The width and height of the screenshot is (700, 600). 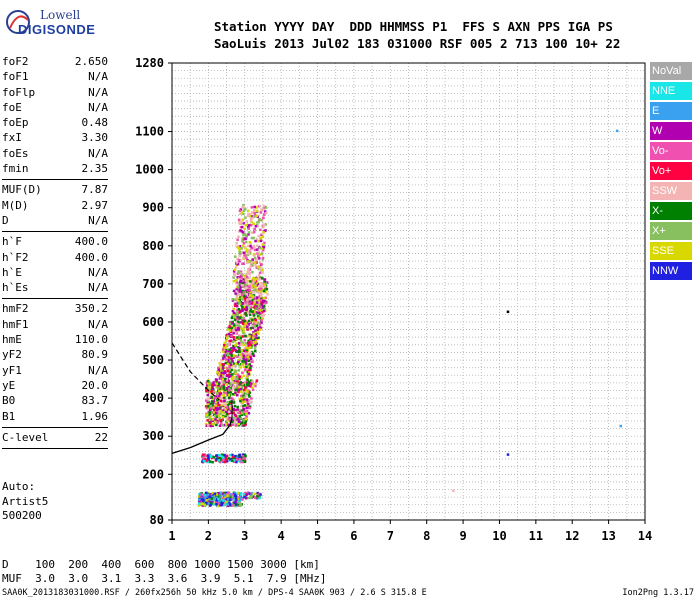 What do you see at coordinates (15, 309) in the screenshot?
I see `param-label: hmF2` at bounding box center [15, 309].